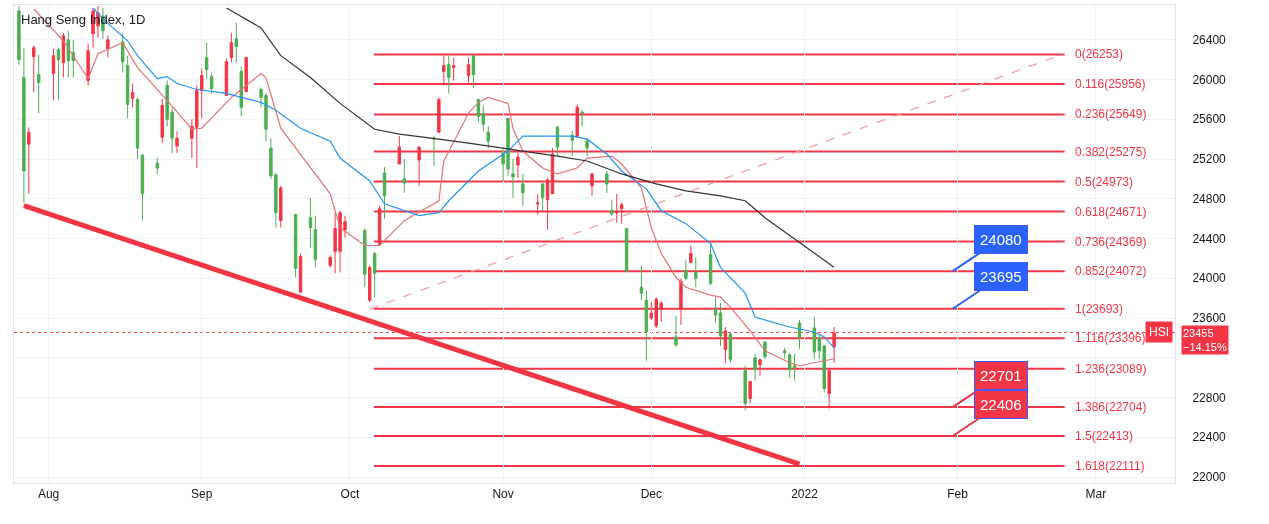 The height and width of the screenshot is (524, 1269). I want to click on ref-line-label: 1.236(23089), so click(1111, 369).